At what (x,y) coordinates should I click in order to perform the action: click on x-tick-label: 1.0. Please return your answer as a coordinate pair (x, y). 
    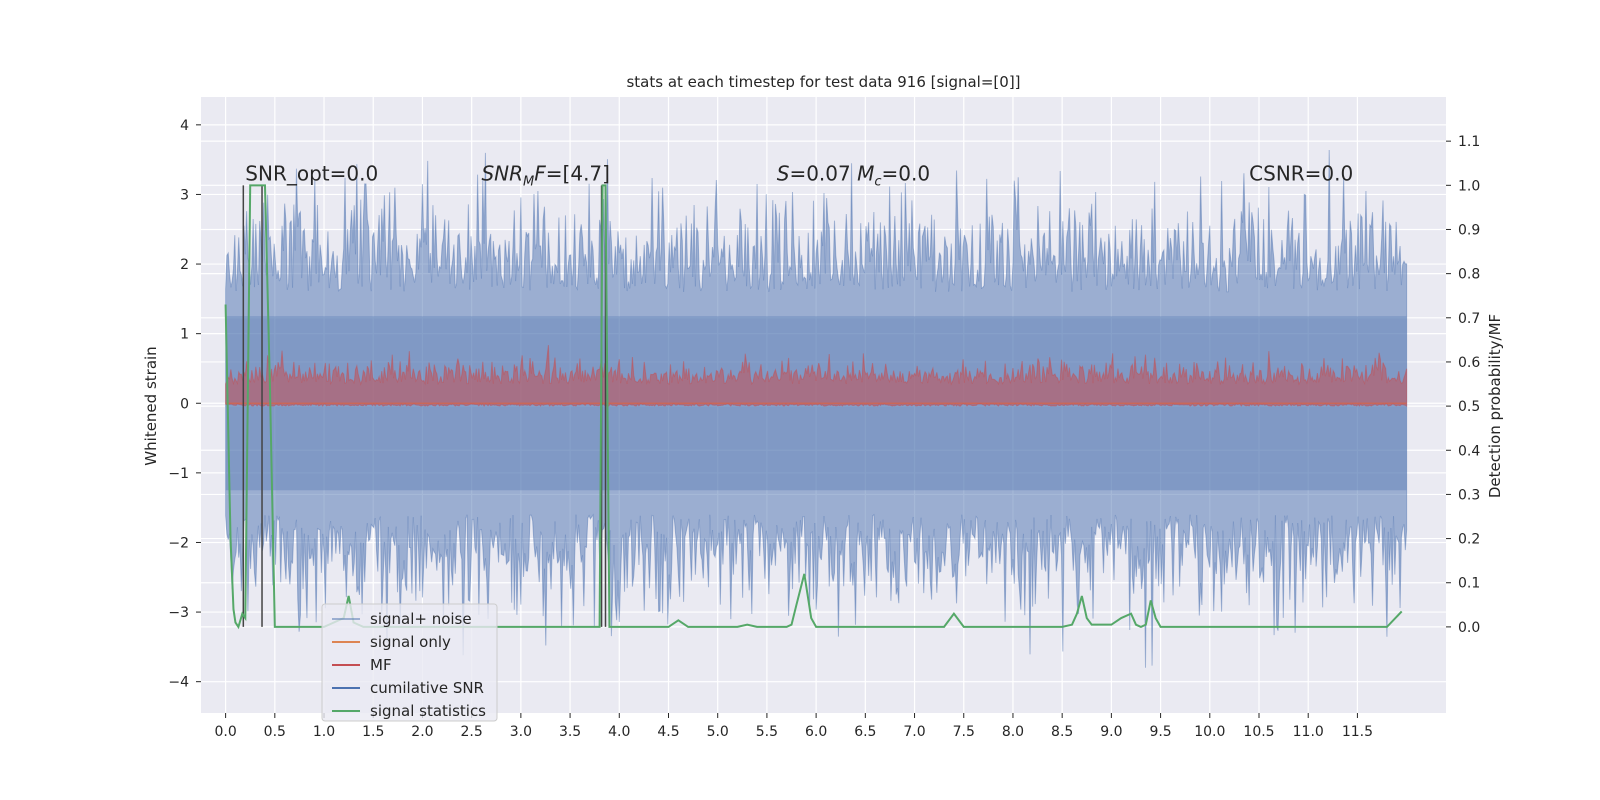
    Looking at the image, I should click on (324, 732).